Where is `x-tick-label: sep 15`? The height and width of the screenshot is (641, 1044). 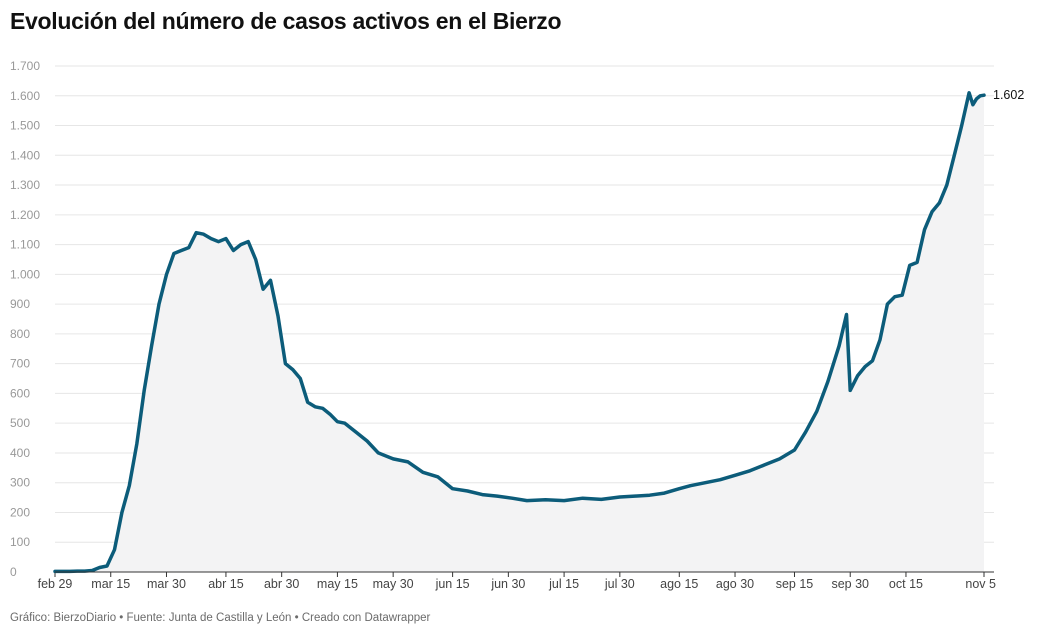 x-tick-label: sep 15 is located at coordinates (795, 584).